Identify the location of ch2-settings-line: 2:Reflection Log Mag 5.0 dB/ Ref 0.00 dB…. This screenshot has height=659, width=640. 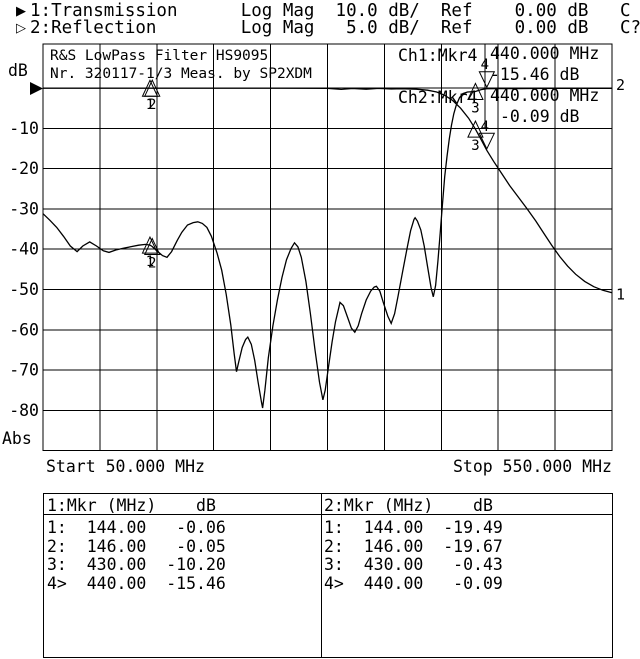
(335, 28).